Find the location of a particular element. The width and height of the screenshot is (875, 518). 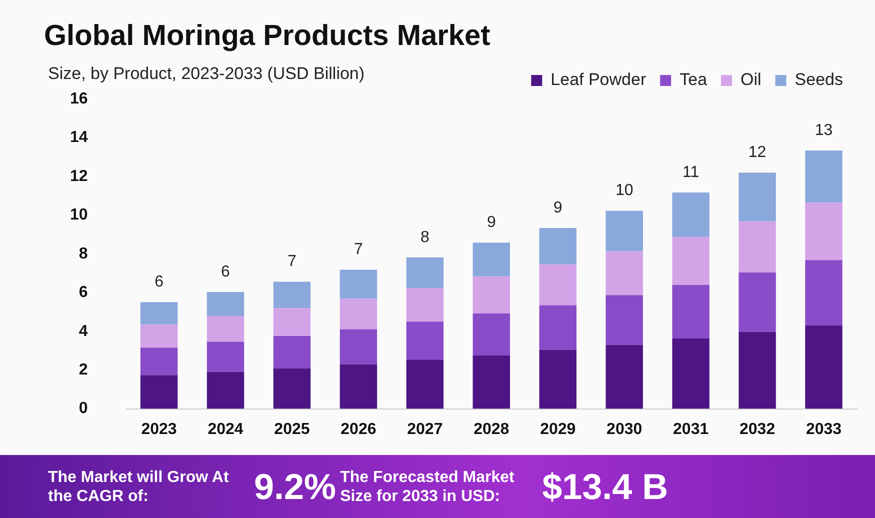

chart-subtitle: Size, by Product, 2023-2033 (USD Billion) is located at coordinates (206, 74).